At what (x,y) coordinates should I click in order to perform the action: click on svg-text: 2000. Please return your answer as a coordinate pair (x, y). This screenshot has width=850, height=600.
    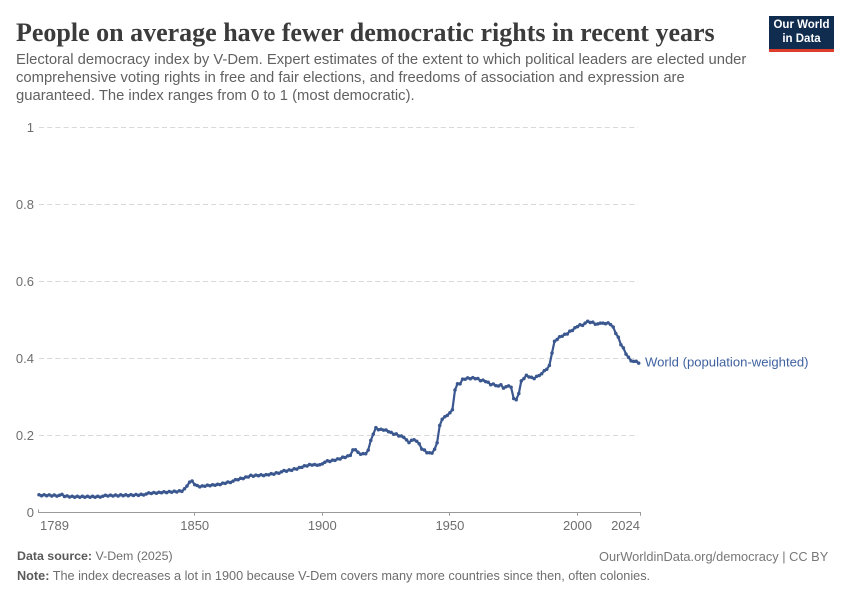
    Looking at the image, I should click on (577, 525).